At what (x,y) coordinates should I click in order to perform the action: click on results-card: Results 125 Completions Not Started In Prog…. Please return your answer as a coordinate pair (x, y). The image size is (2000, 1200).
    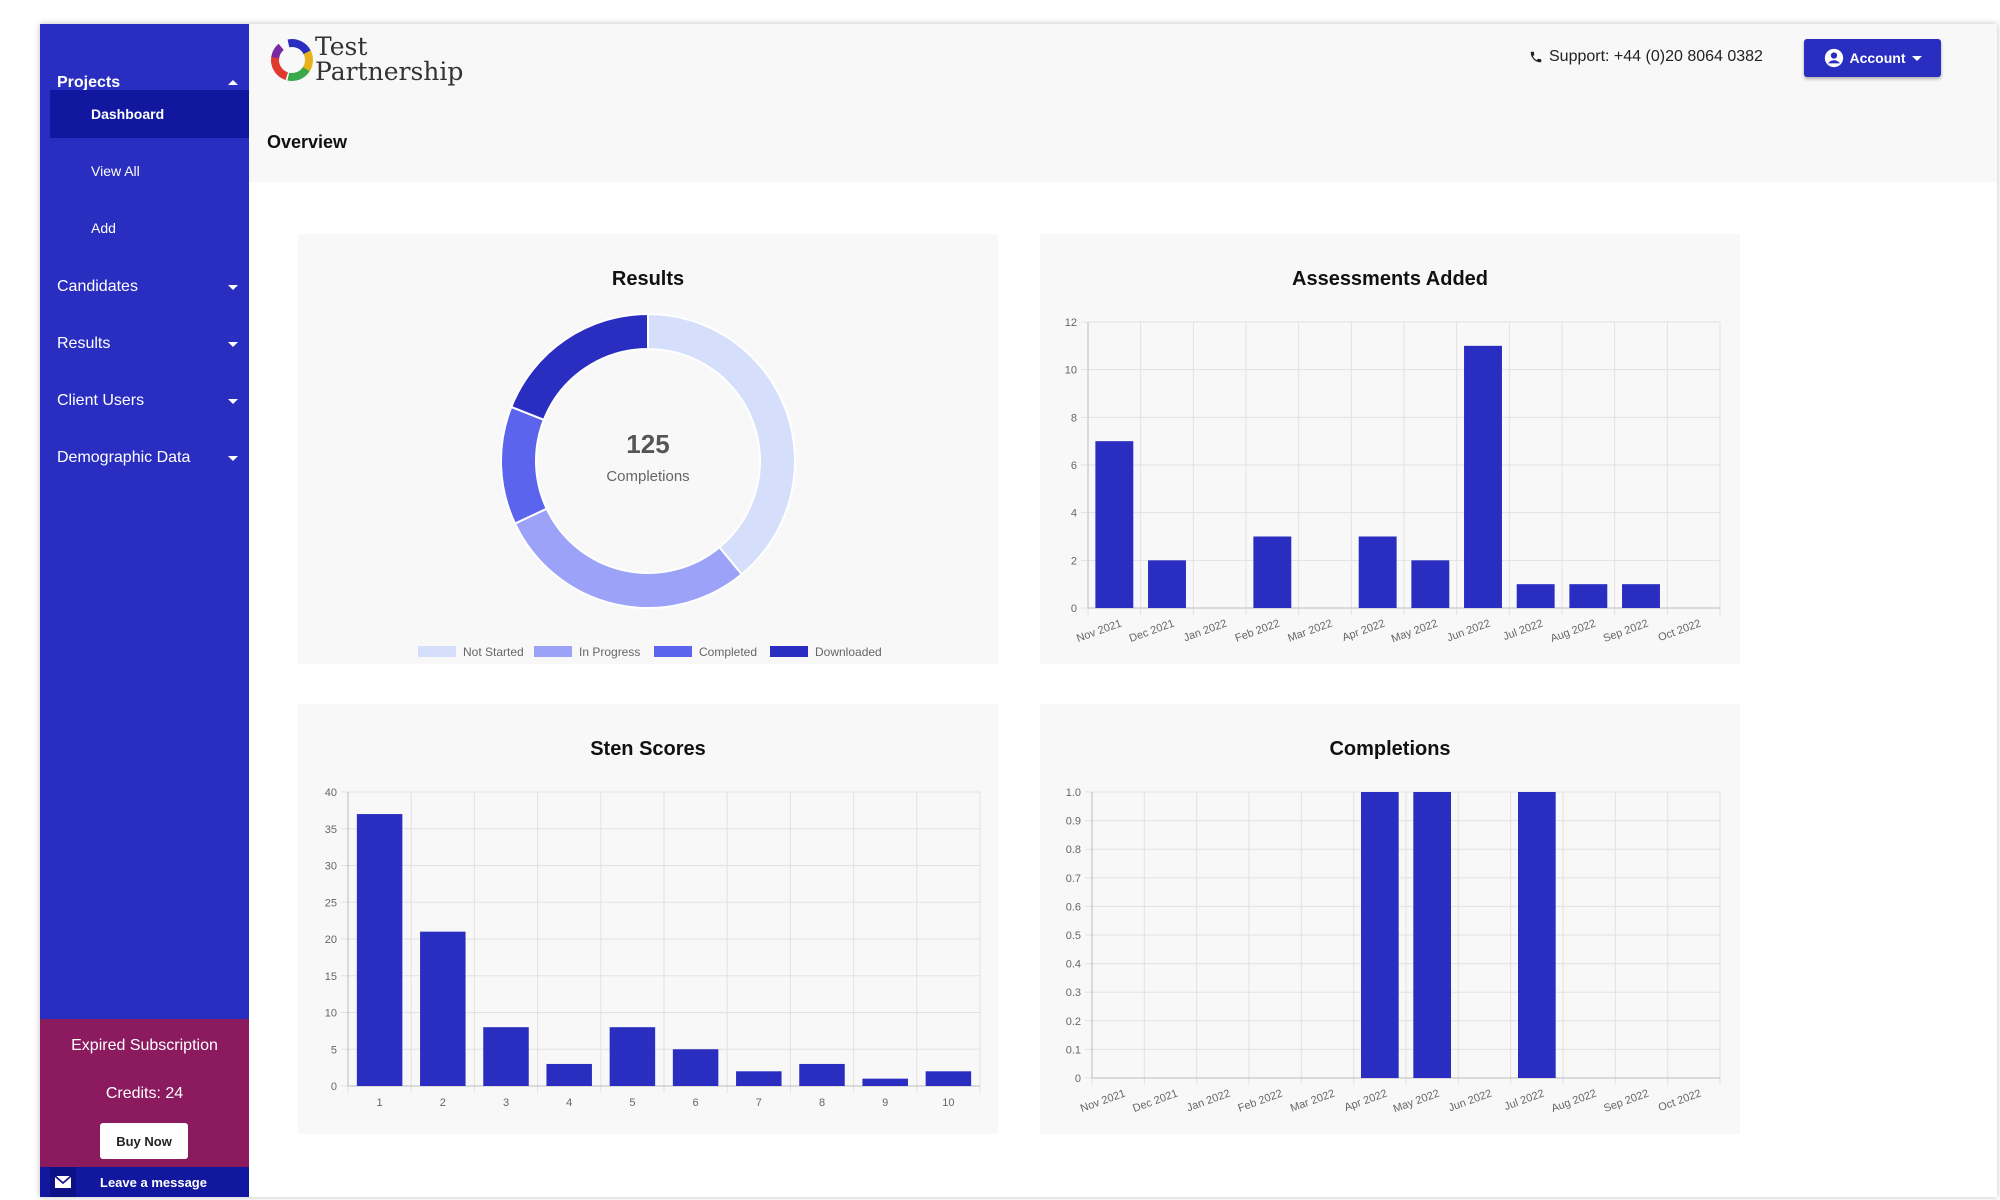
    Looking at the image, I should click on (648, 449).